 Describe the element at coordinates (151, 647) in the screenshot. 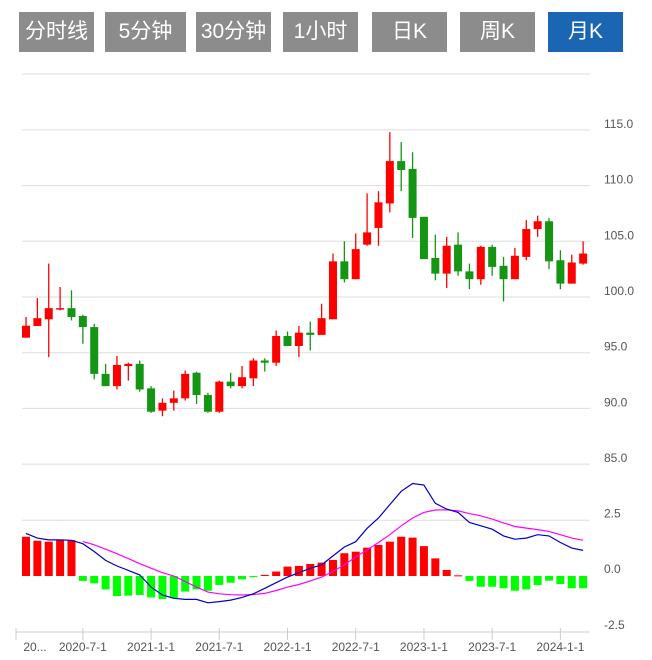

I see `x-axis-label: 2021-1-1` at that location.